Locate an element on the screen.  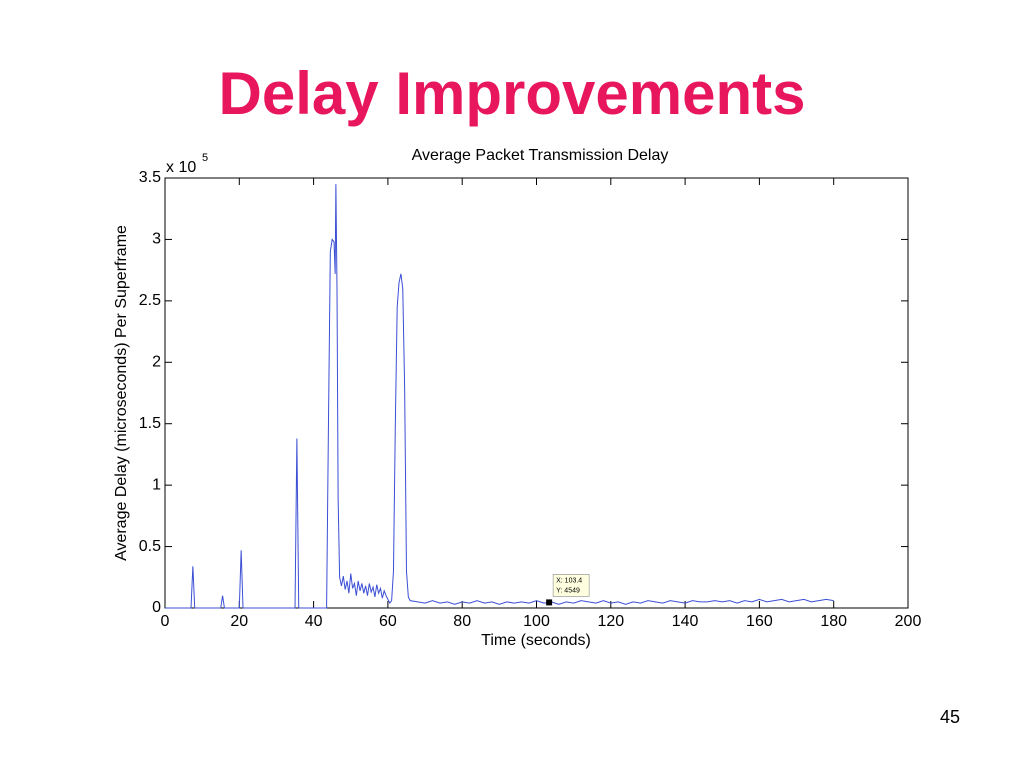
y-tick-label: 0.5 is located at coordinates (150, 546).